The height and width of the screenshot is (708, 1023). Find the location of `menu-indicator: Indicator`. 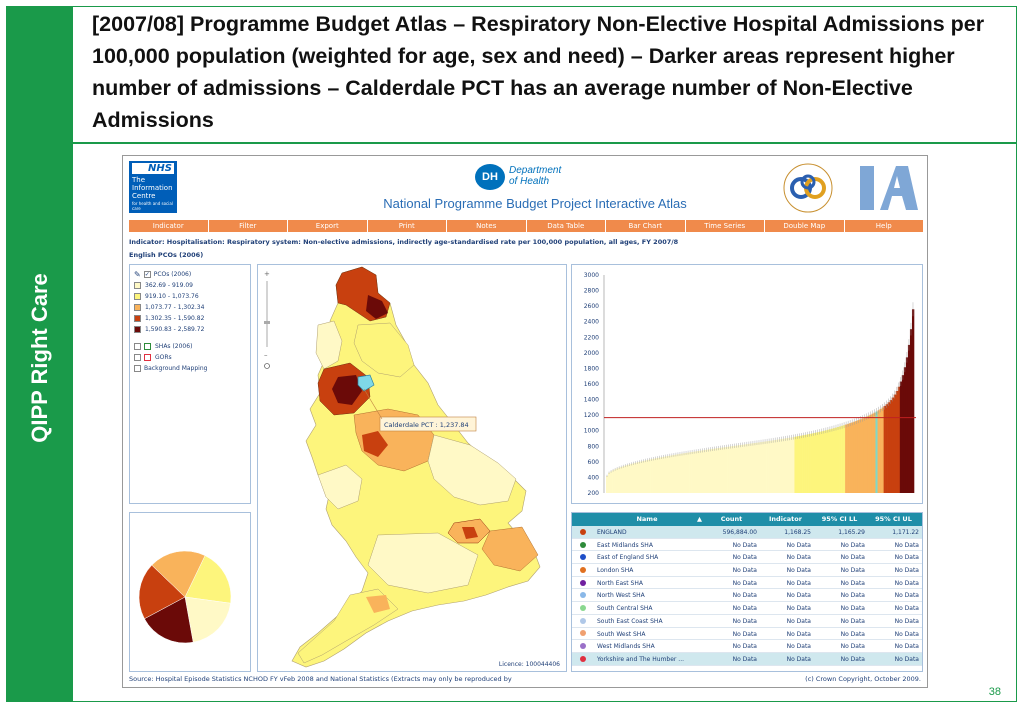

menu-indicator: Indicator is located at coordinates (169, 226).